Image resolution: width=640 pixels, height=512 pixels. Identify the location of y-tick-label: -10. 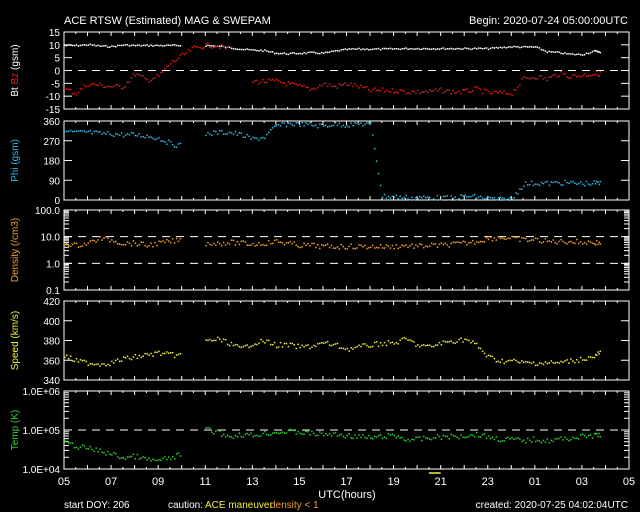
(53, 97).